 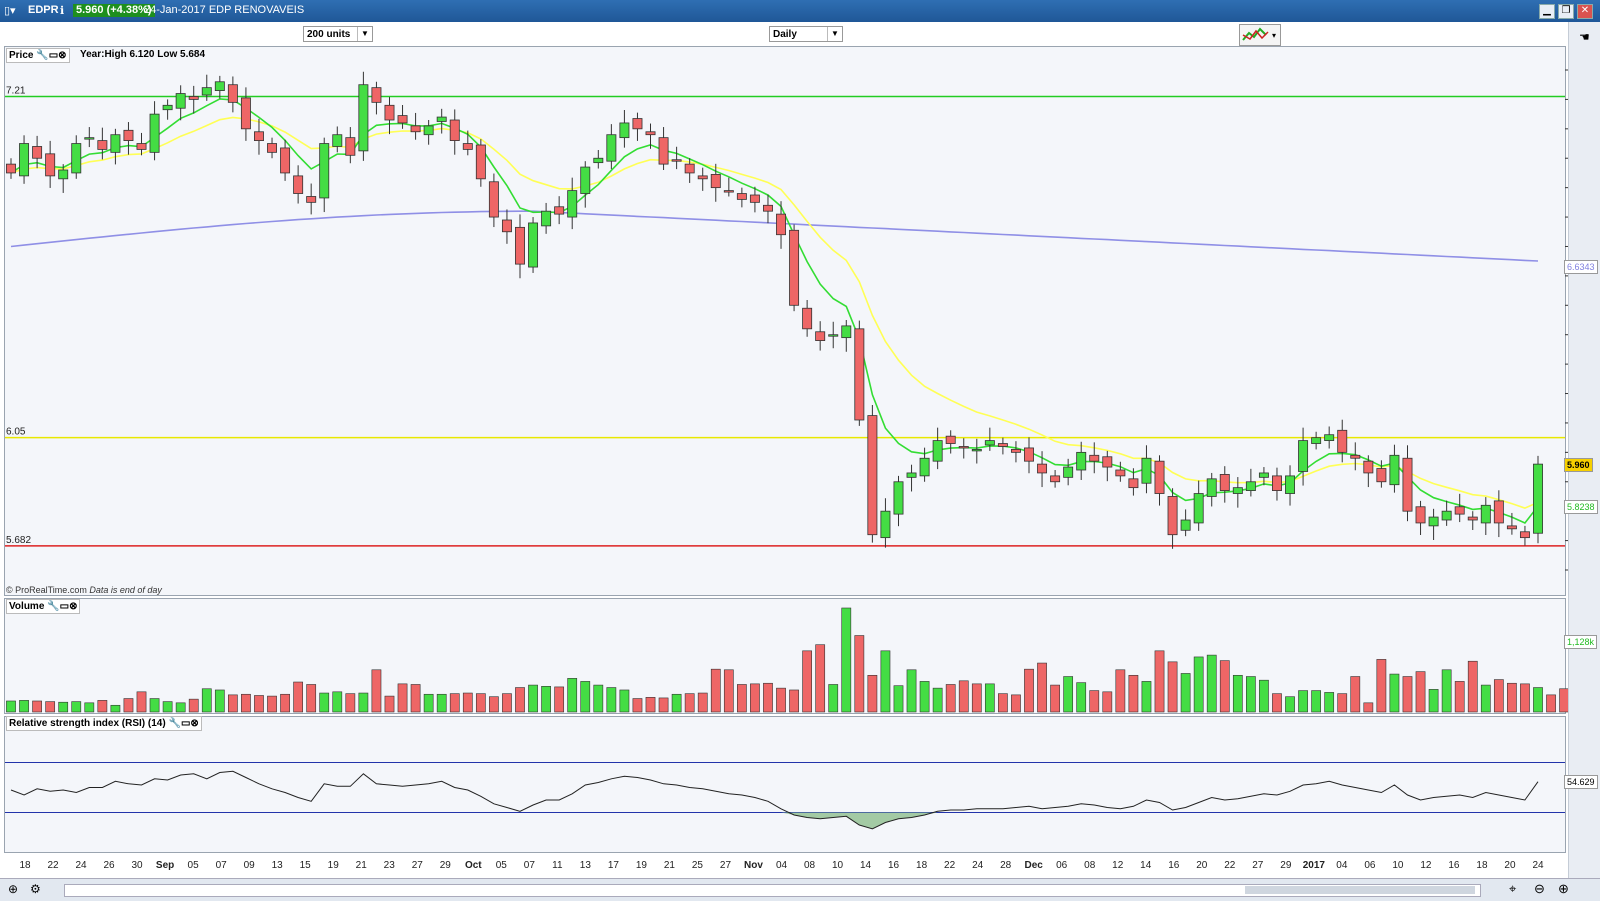 What do you see at coordinates (1585, 11) in the screenshot?
I see `close-icon: ✕` at bounding box center [1585, 11].